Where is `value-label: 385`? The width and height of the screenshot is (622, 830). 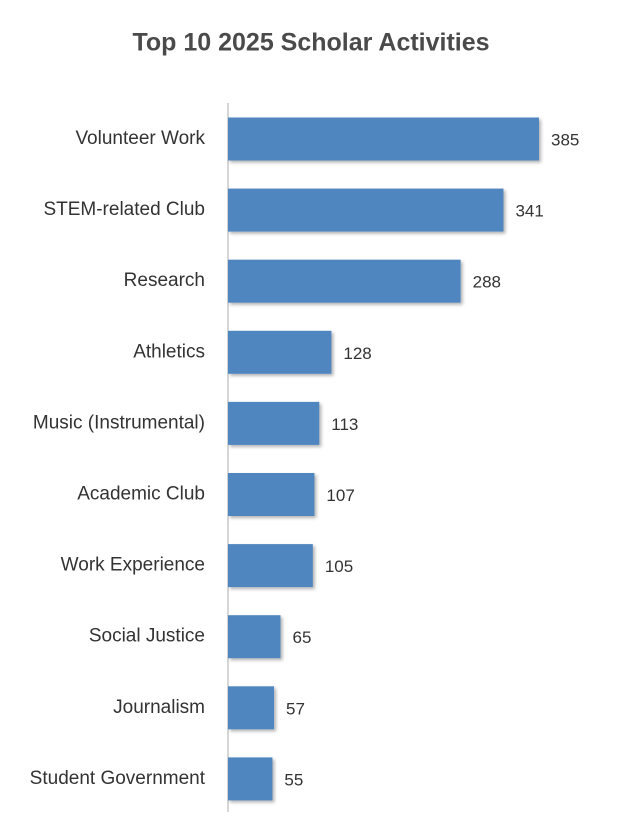
value-label: 385 is located at coordinates (565, 139).